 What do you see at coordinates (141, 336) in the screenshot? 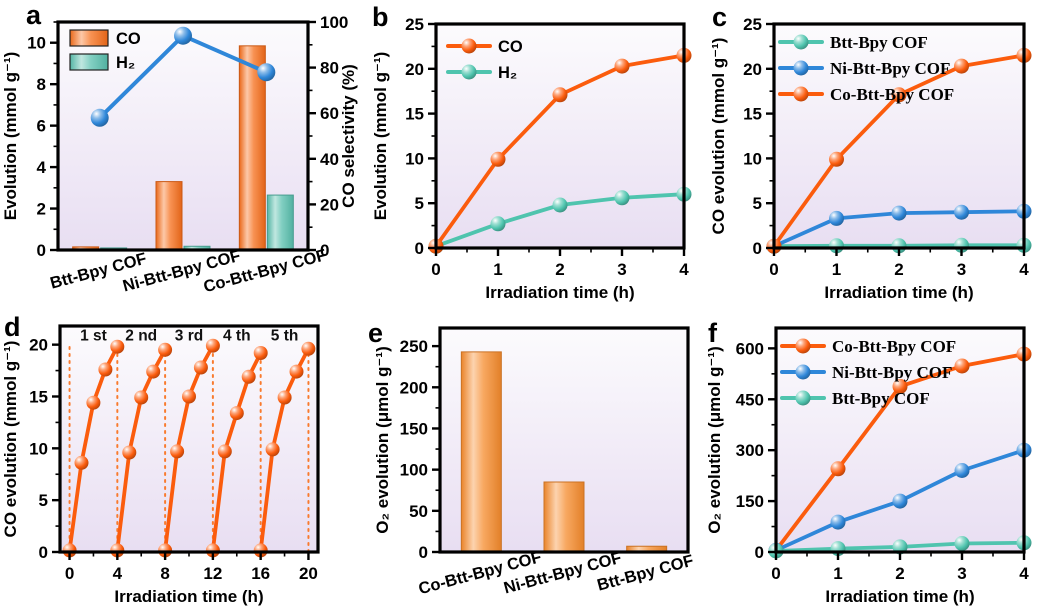
I see `svg-text: 2 nd` at bounding box center [141, 336].